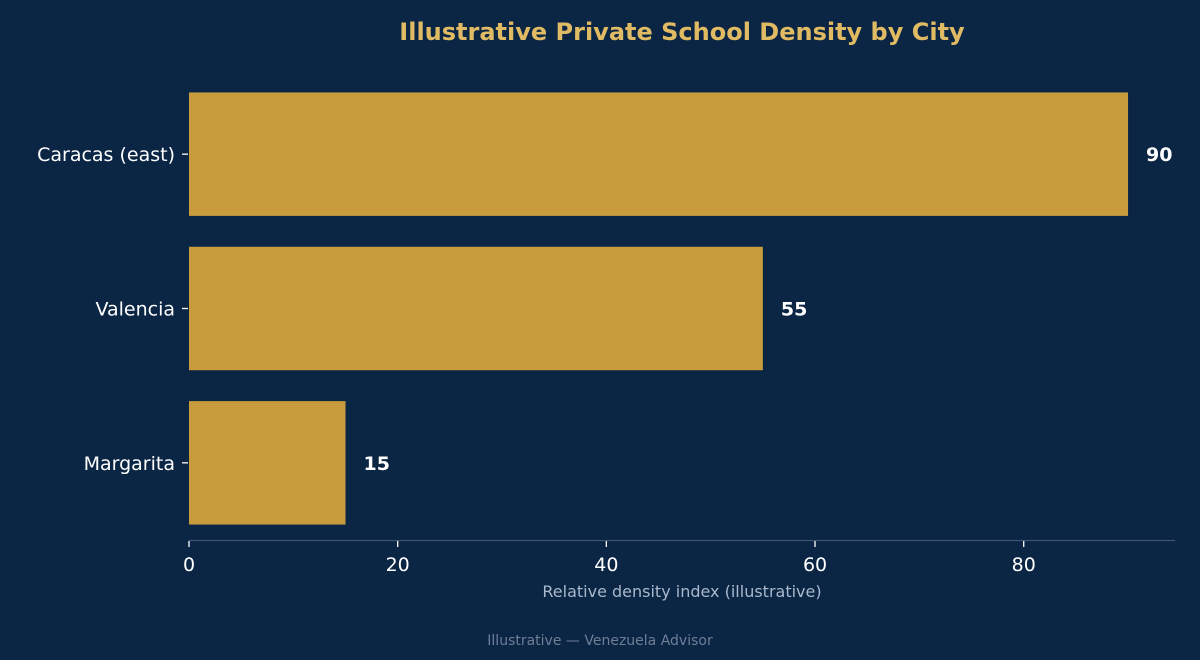 The width and height of the screenshot is (1200, 660). I want to click on x-axis-label: Relative density index (illustrative), so click(682, 591).